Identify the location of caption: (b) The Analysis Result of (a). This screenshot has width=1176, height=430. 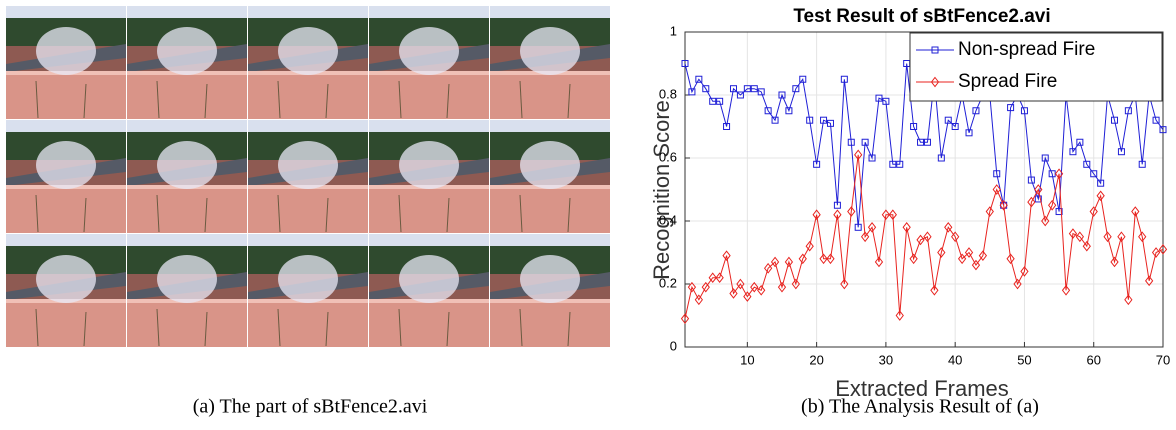
(920, 407).